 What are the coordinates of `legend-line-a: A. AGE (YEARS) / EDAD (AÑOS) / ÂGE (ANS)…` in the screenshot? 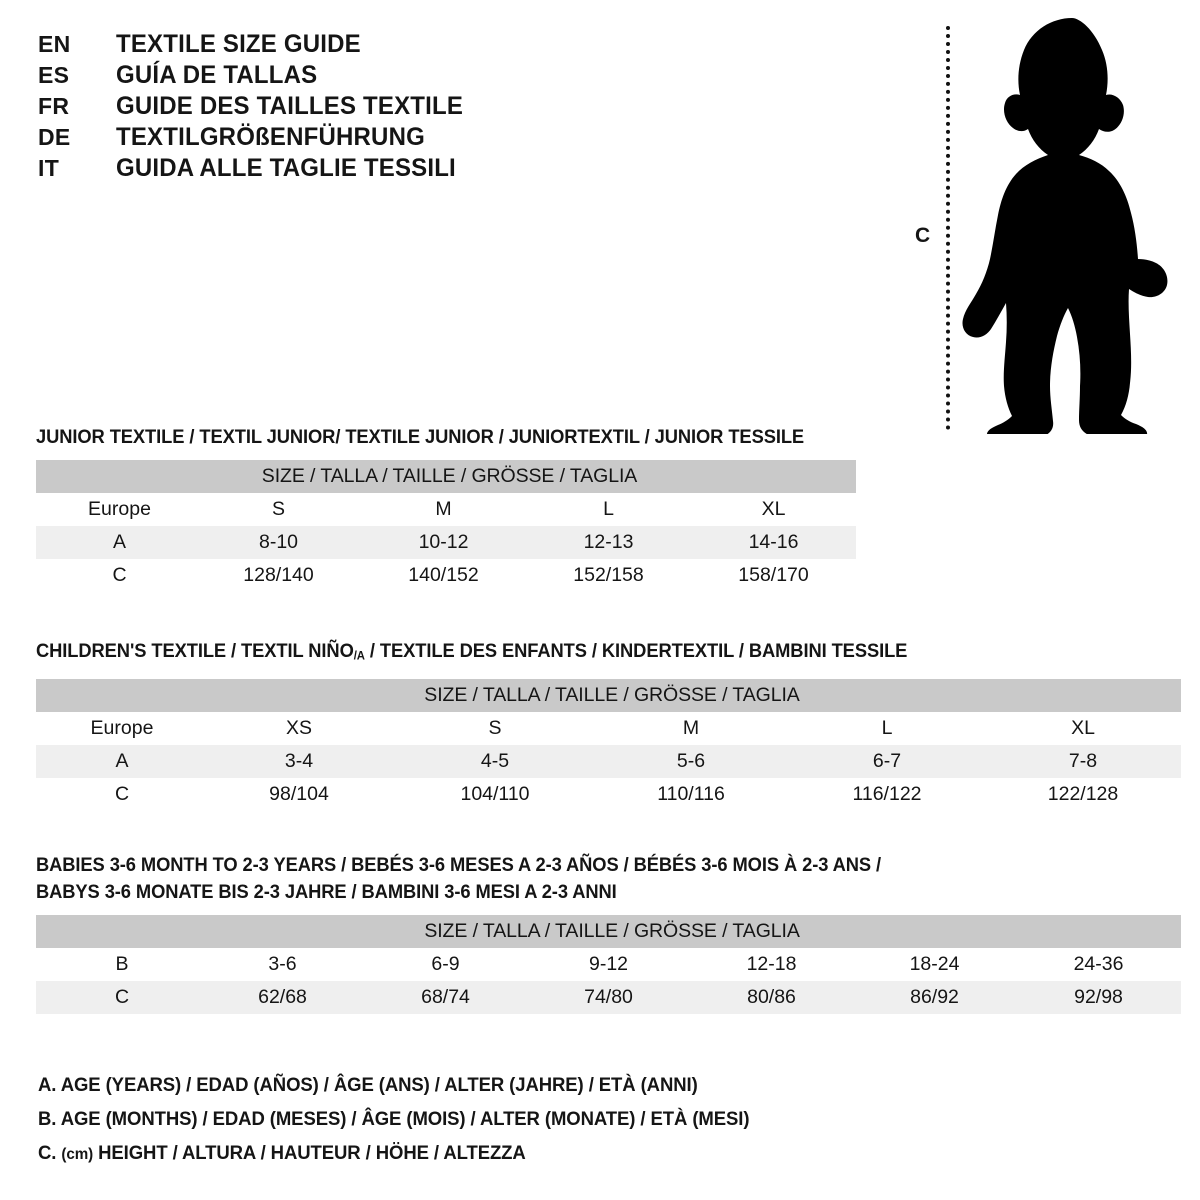 It's located at (368, 1085).